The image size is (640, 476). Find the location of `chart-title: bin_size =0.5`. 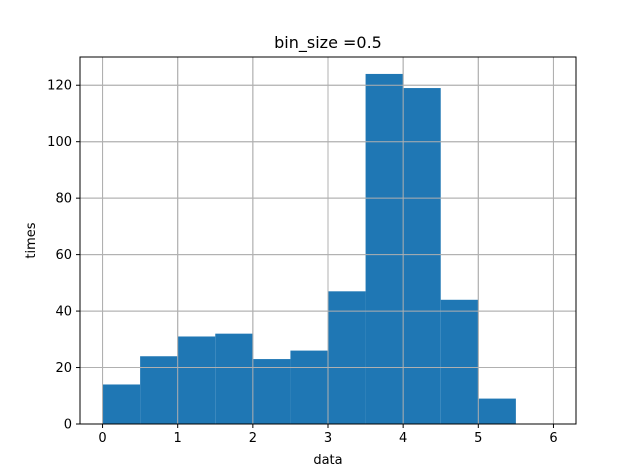

chart-title: bin_size =0.5 is located at coordinates (328, 43).